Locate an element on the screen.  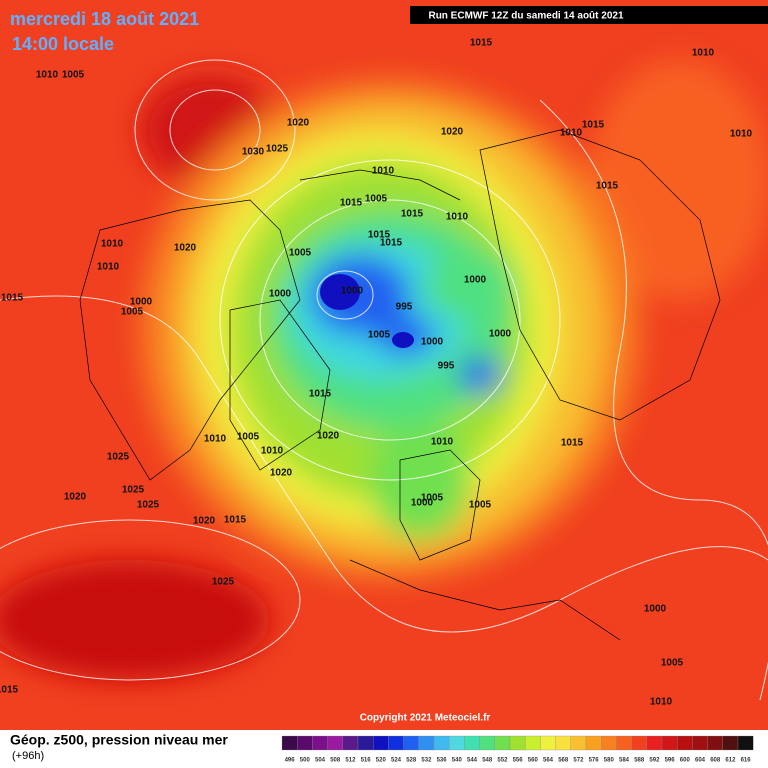
footer-label: Géop. z500, pression niveau mer is located at coordinates (119, 740).